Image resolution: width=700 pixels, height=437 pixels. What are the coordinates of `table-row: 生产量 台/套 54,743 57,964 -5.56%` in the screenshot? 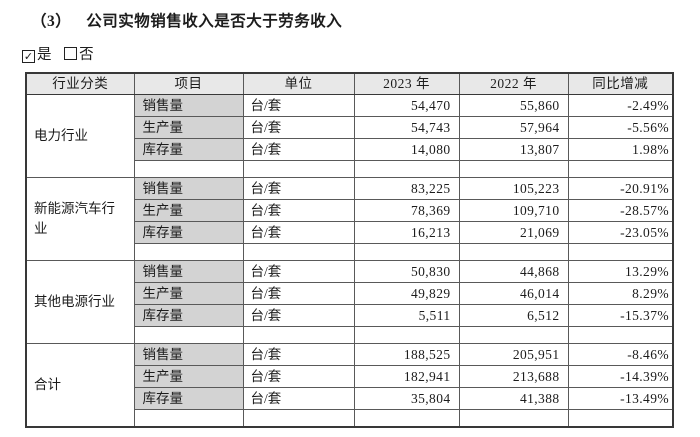 It's located at (350, 127).